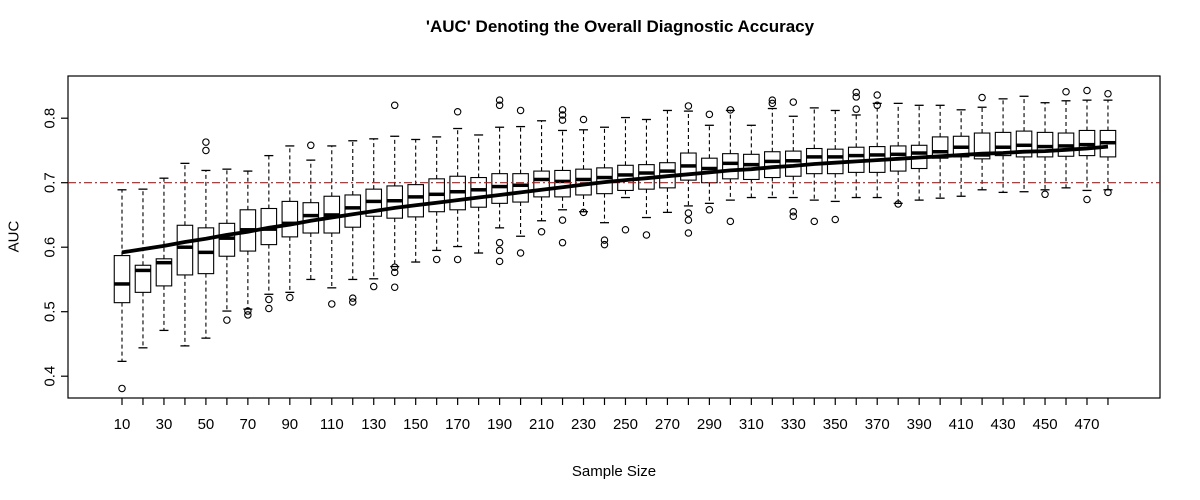  Describe the element at coordinates (625, 424) in the screenshot. I see `x-tick-label: 250` at that location.